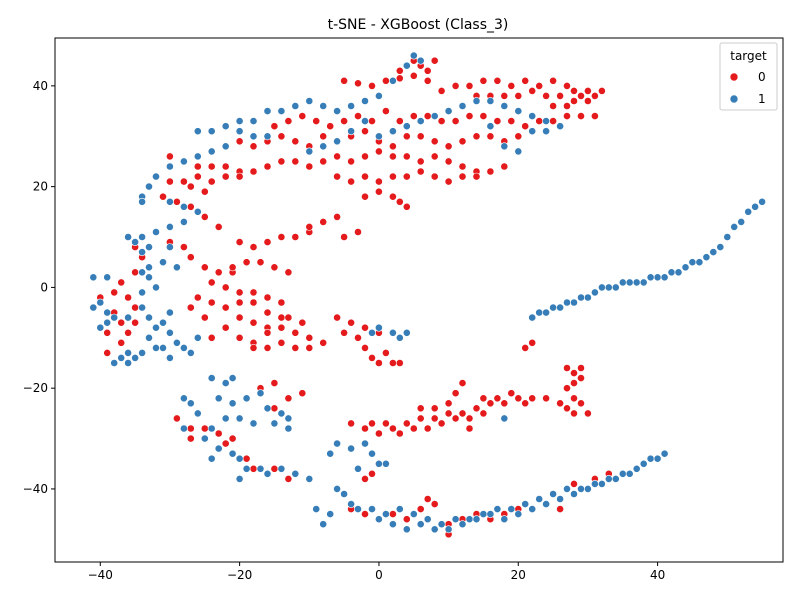 This screenshot has height=600, width=800. I want to click on legend: target 0 1, so click(748, 76).